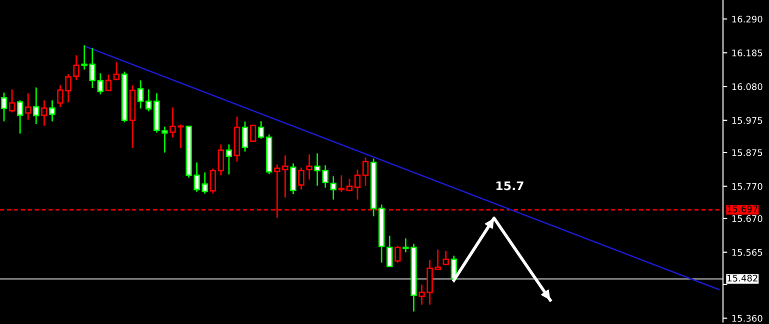  What do you see at coordinates (743, 278) in the screenshot?
I see `ref-line-label: 15.482` at bounding box center [743, 278].